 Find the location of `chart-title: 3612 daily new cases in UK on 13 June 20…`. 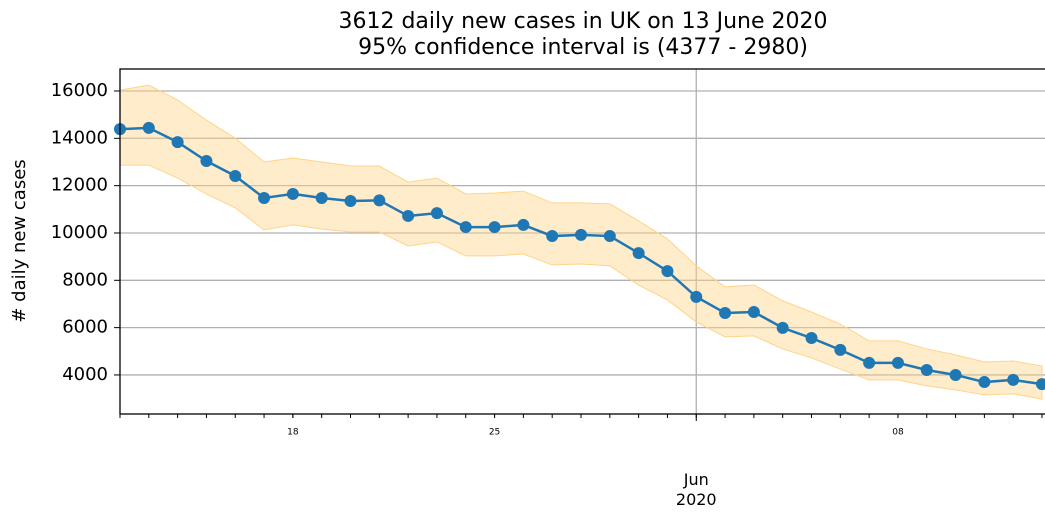

chart-title: 3612 daily new cases in UK on 13 June 20… is located at coordinates (582, 21).